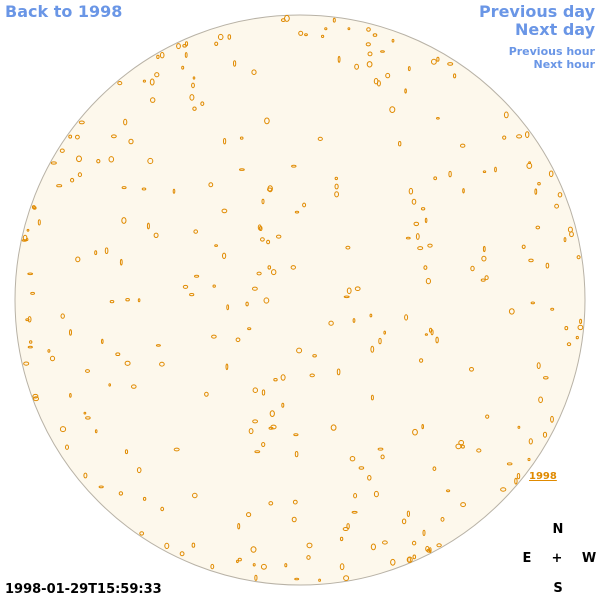 The width and height of the screenshot is (600, 600). What do you see at coordinates (527, 558) in the screenshot?
I see `compass-east: E` at bounding box center [527, 558].